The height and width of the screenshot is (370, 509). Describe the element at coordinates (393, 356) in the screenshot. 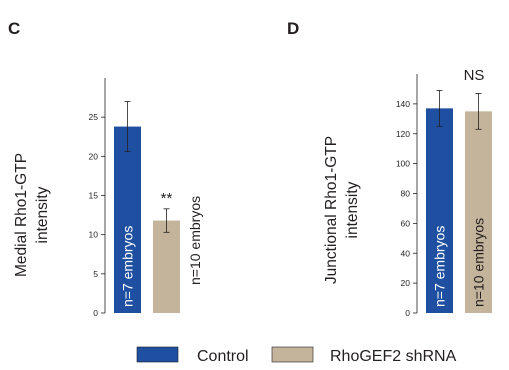

I see `legend-label-rhogef2-shrna: RhoGEF2 shRNA` at that location.